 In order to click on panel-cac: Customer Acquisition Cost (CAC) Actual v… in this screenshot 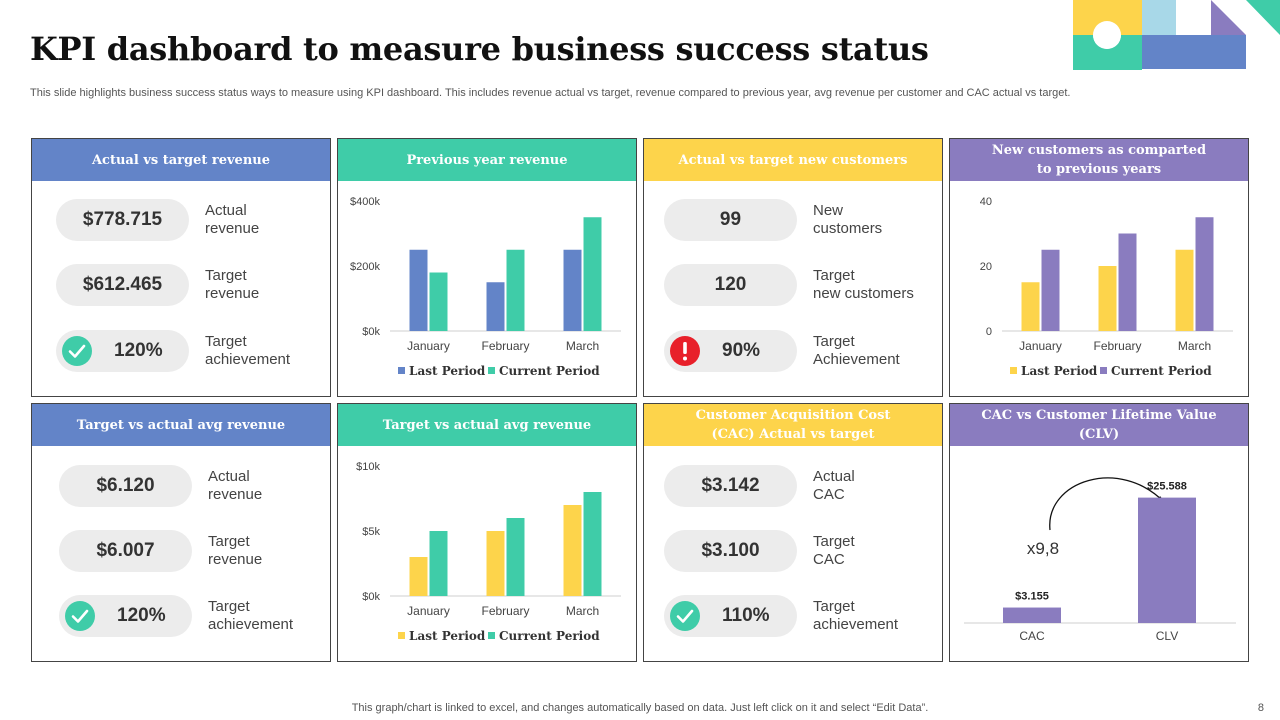, I will do `click(793, 532)`.